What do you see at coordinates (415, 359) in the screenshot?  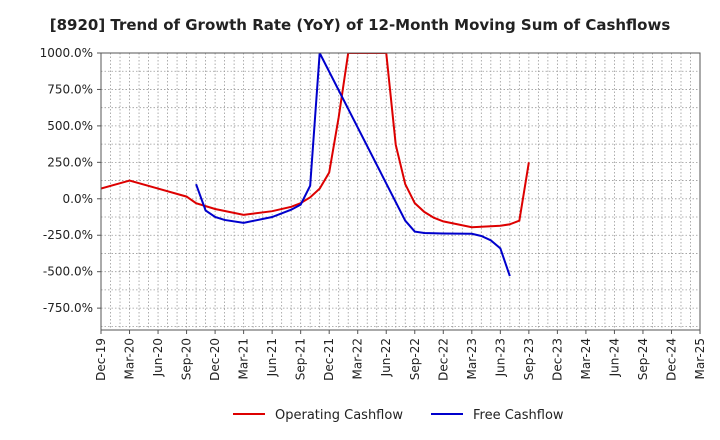 I see `x-tick-label: Sep-22` at bounding box center [415, 359].